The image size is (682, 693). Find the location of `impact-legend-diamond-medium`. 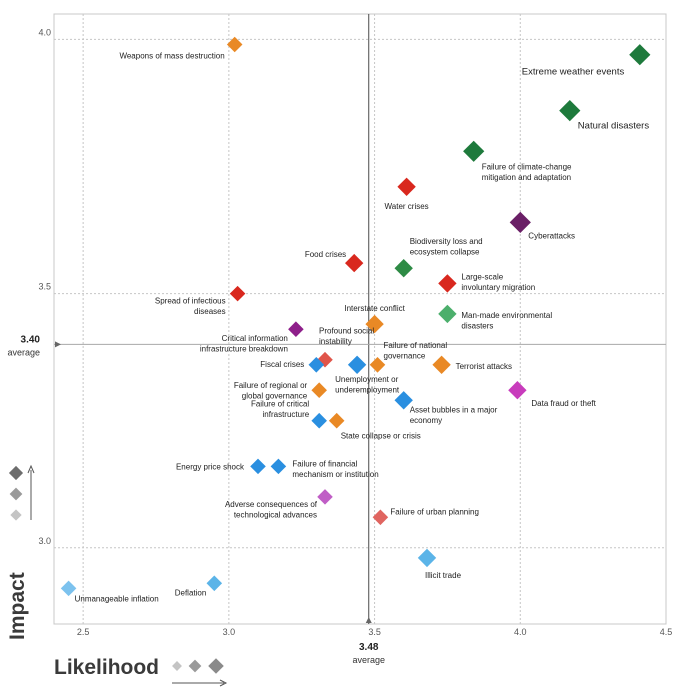

impact-legend-diamond-medium is located at coordinates (16, 494).